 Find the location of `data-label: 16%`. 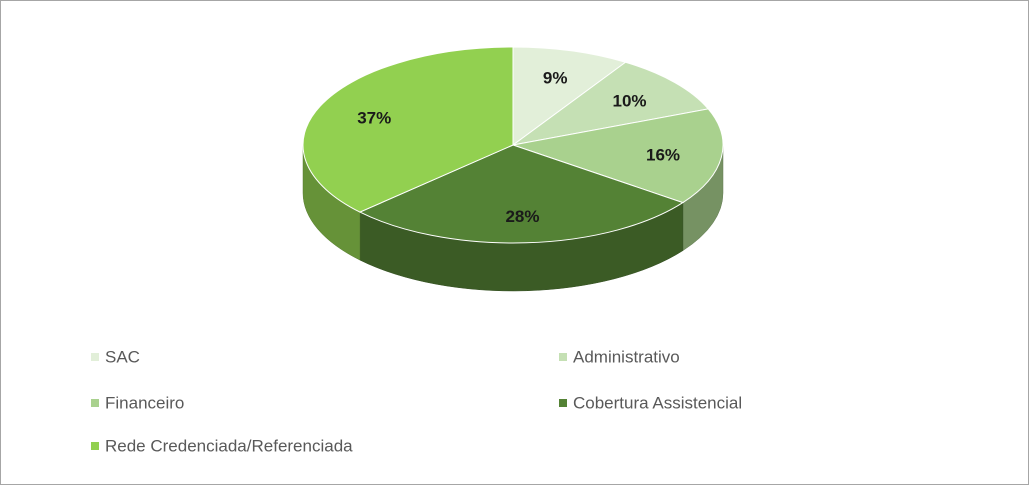

data-label: 16% is located at coordinates (663, 154).